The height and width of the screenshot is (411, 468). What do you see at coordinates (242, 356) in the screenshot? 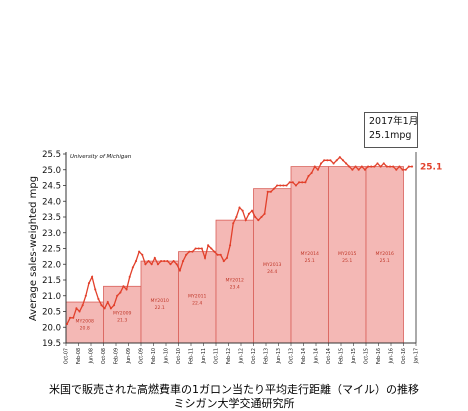
I see `x-tick-label: Jun-12` at bounding box center [242, 356].